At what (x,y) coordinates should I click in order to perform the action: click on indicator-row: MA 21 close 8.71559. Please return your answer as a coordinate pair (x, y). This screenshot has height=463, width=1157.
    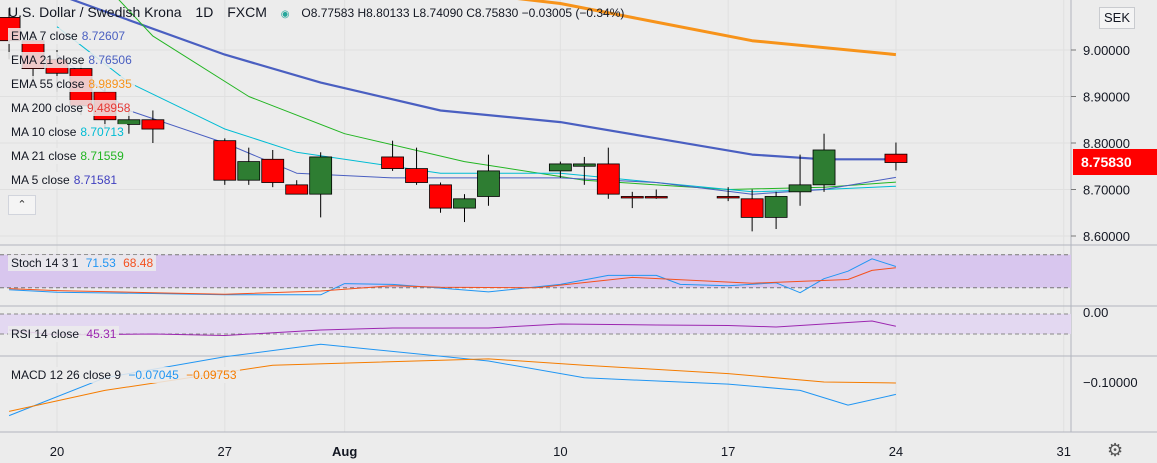
    Looking at the image, I should click on (67, 156).